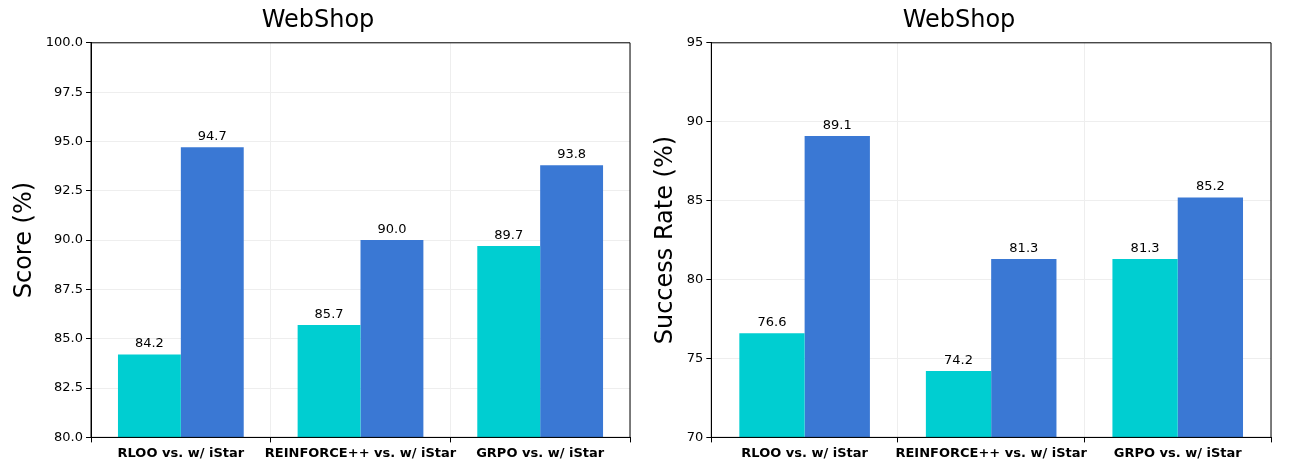  What do you see at coordinates (69, 140) in the screenshot?
I see `y-tick-label: 95.0` at bounding box center [69, 140].